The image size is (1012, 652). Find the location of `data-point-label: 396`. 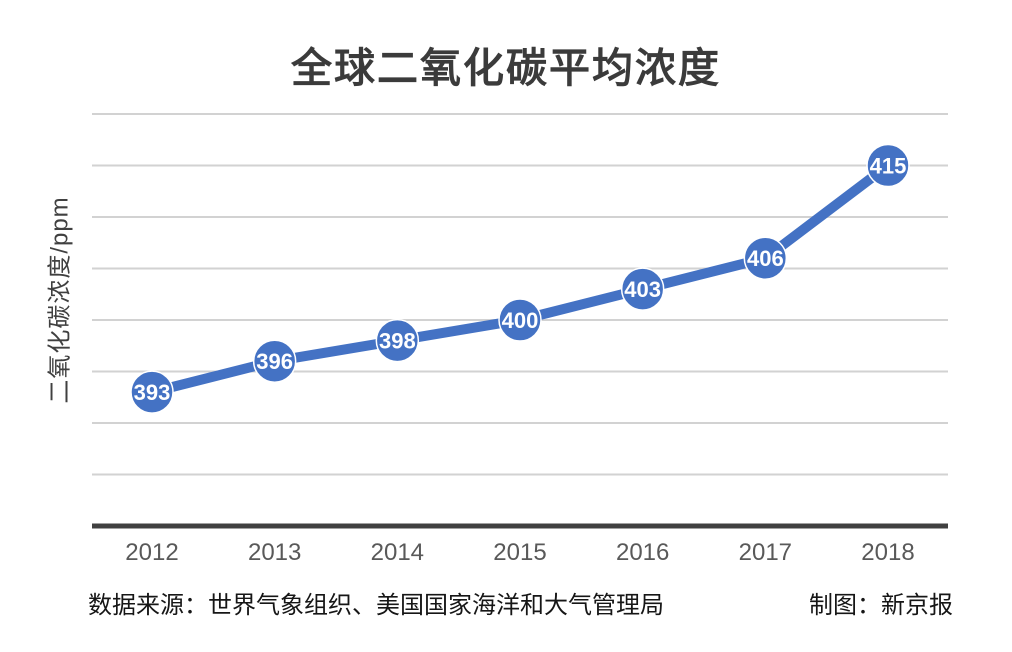

data-point-label: 396 is located at coordinates (274, 361).